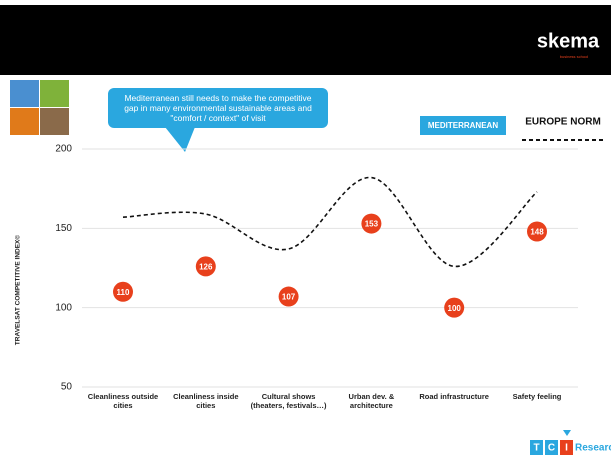 The image size is (611, 462). I want to click on logo-letter: C, so click(551, 448).